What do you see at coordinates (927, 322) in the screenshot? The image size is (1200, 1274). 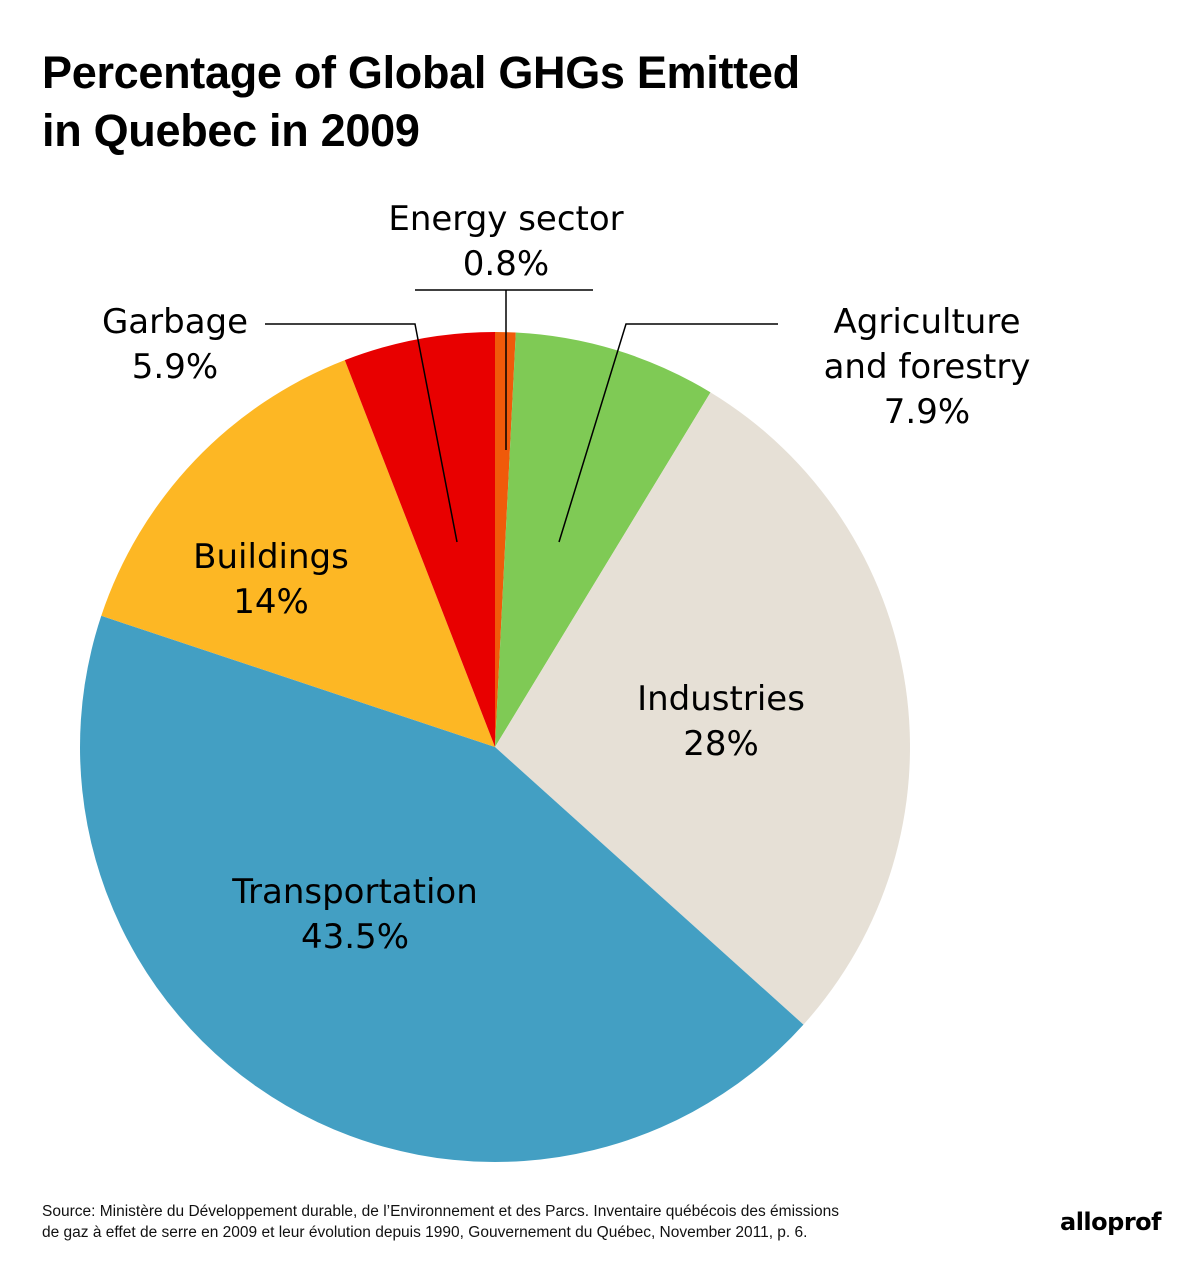 I see `slice-name-agriculture-and-forestry: Agriculture` at bounding box center [927, 322].